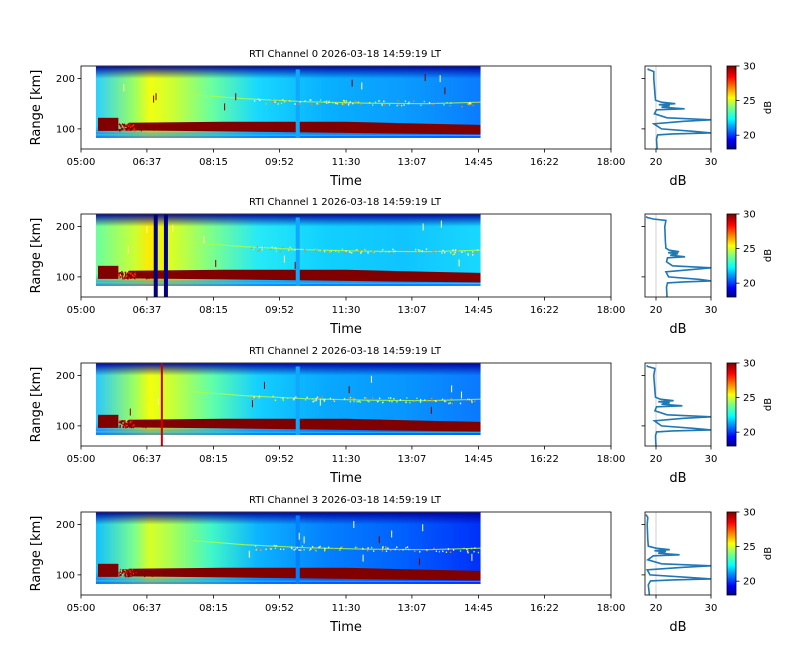  What do you see at coordinates (768, 553) in the screenshot?
I see `colorbar-label: dB` at bounding box center [768, 553].